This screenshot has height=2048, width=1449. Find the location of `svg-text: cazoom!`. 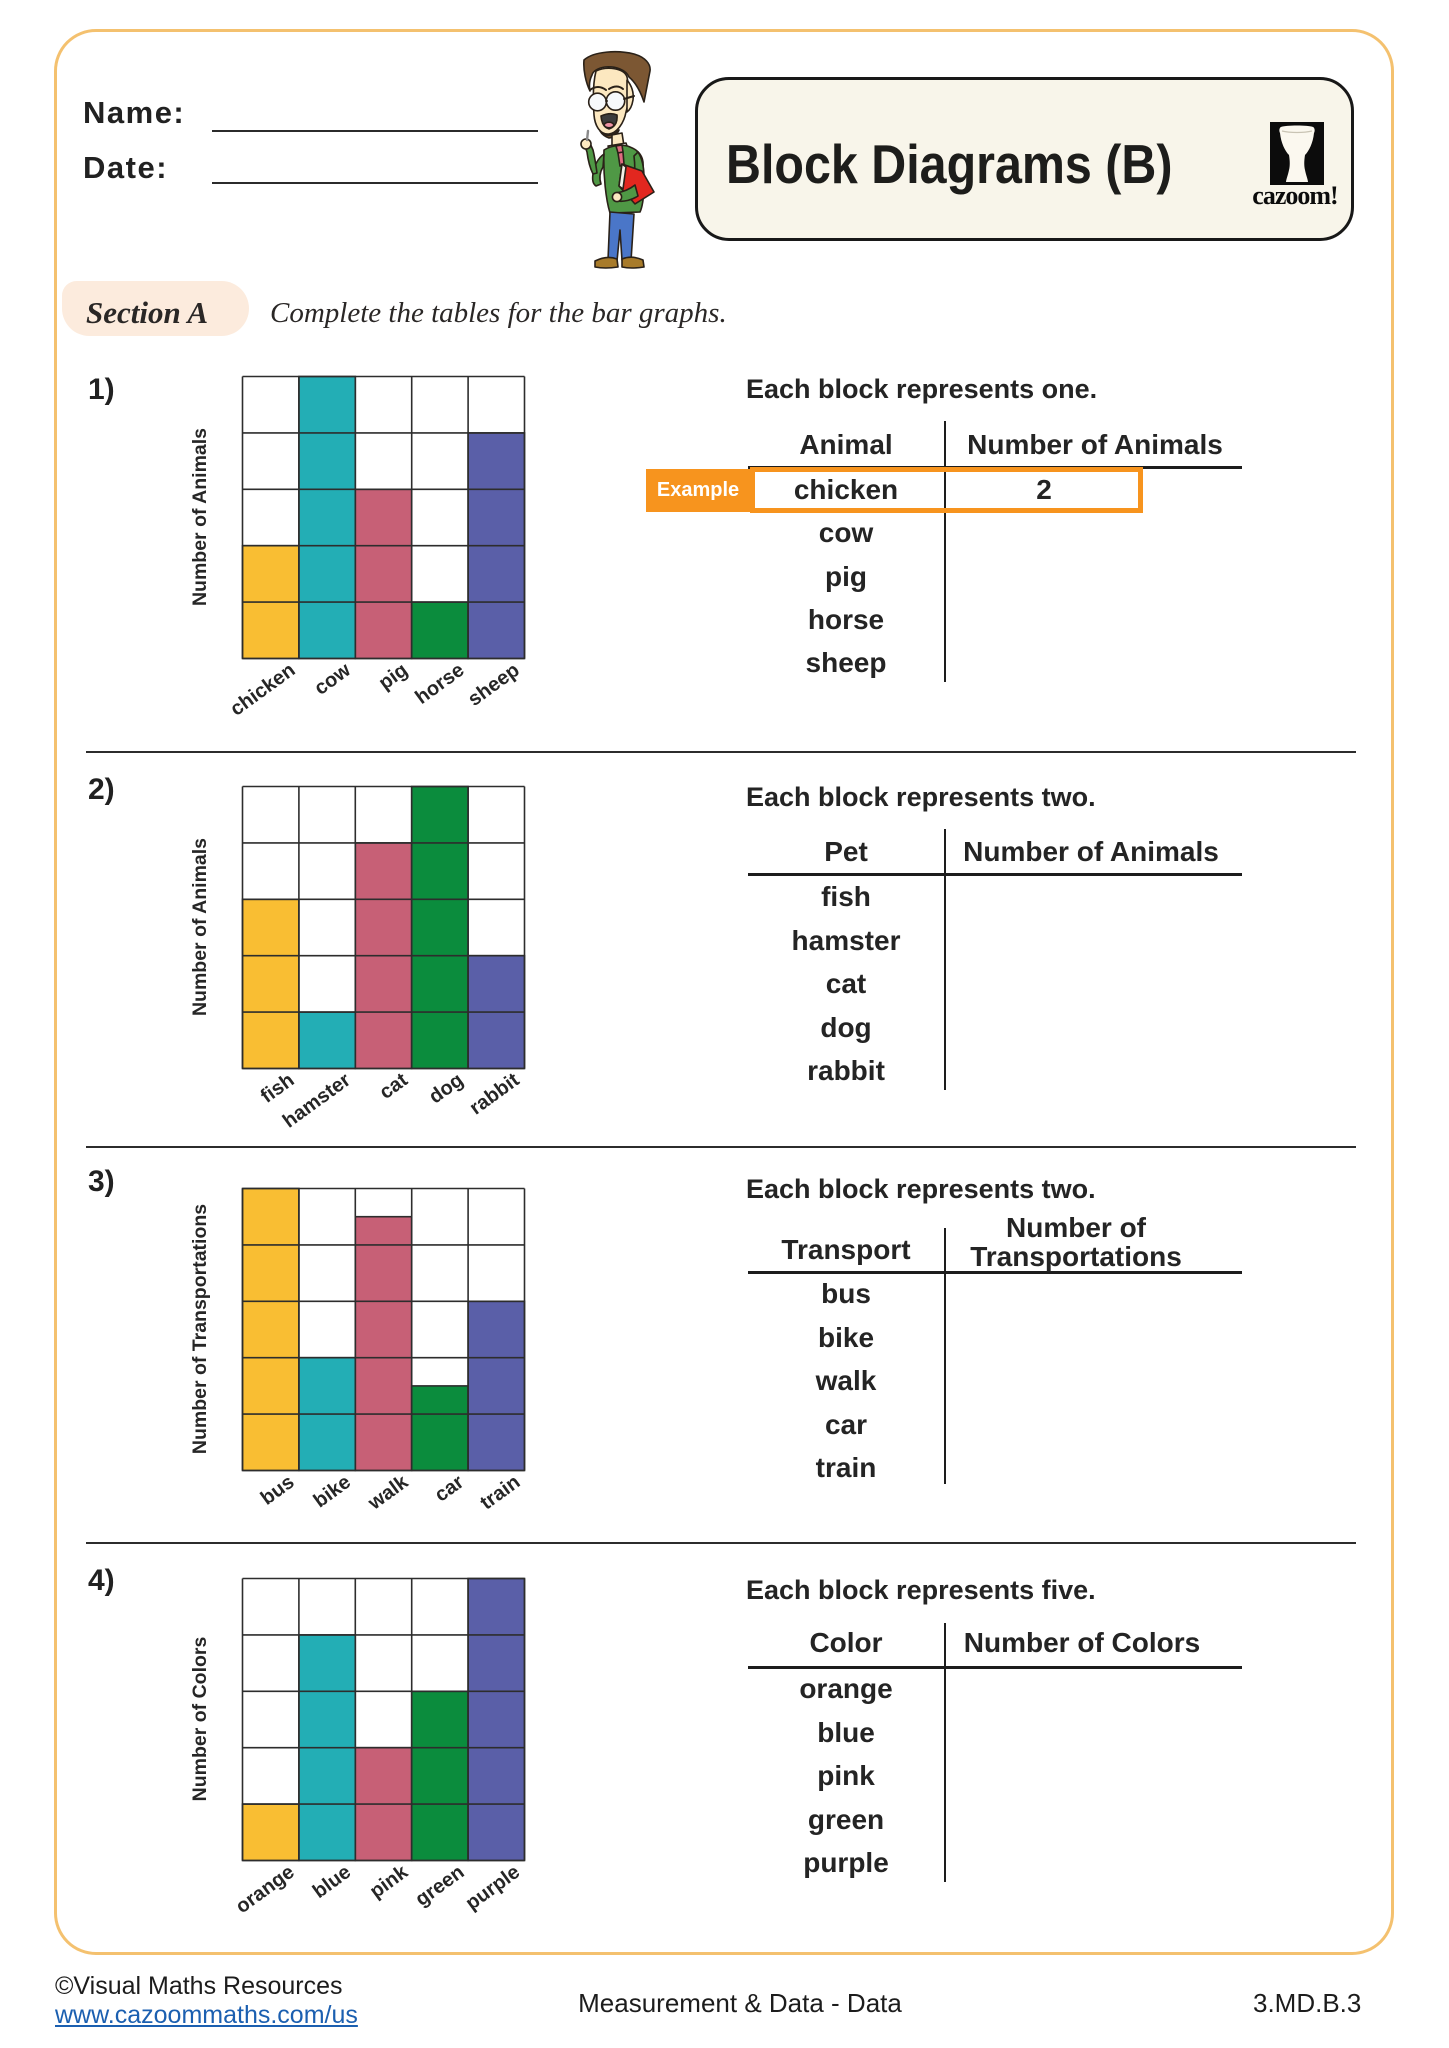

svg-text: cazoom! is located at coordinates (1294, 195).